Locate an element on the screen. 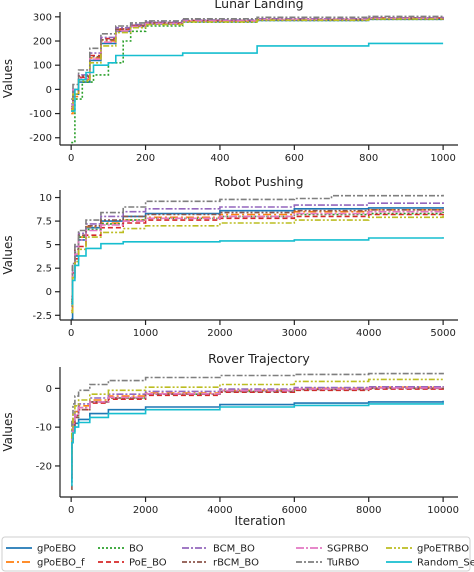  y-tick-label: -200 is located at coordinates (40, 138).